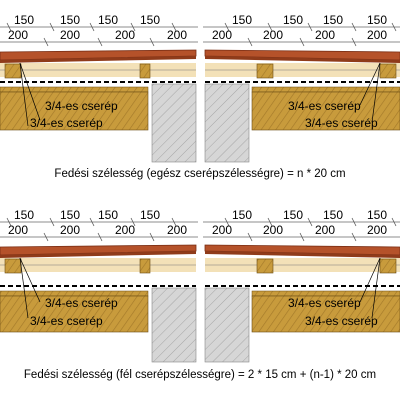  What do you see at coordinates (273, 35) in the screenshot?
I see `top-dim-200-r2: 200` at bounding box center [273, 35].